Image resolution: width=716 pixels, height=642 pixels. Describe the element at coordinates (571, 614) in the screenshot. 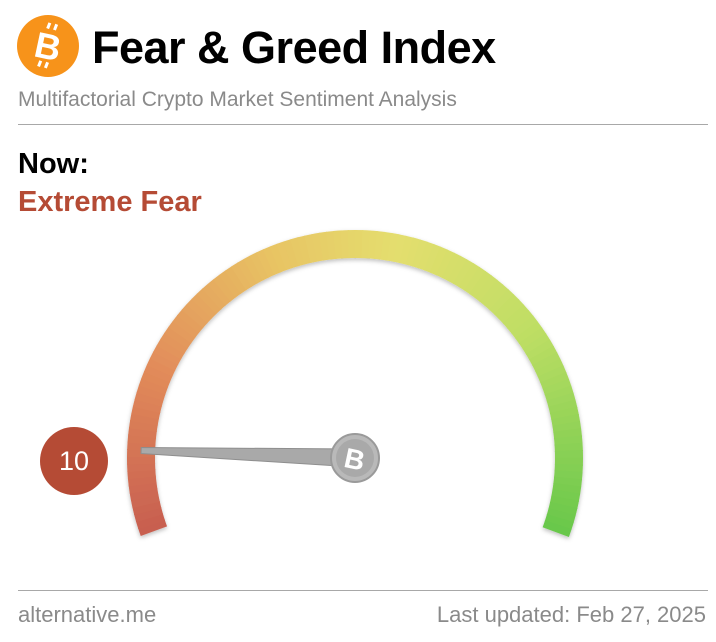

I see `last-updated: Last updated: Feb 27, 2025` at that location.